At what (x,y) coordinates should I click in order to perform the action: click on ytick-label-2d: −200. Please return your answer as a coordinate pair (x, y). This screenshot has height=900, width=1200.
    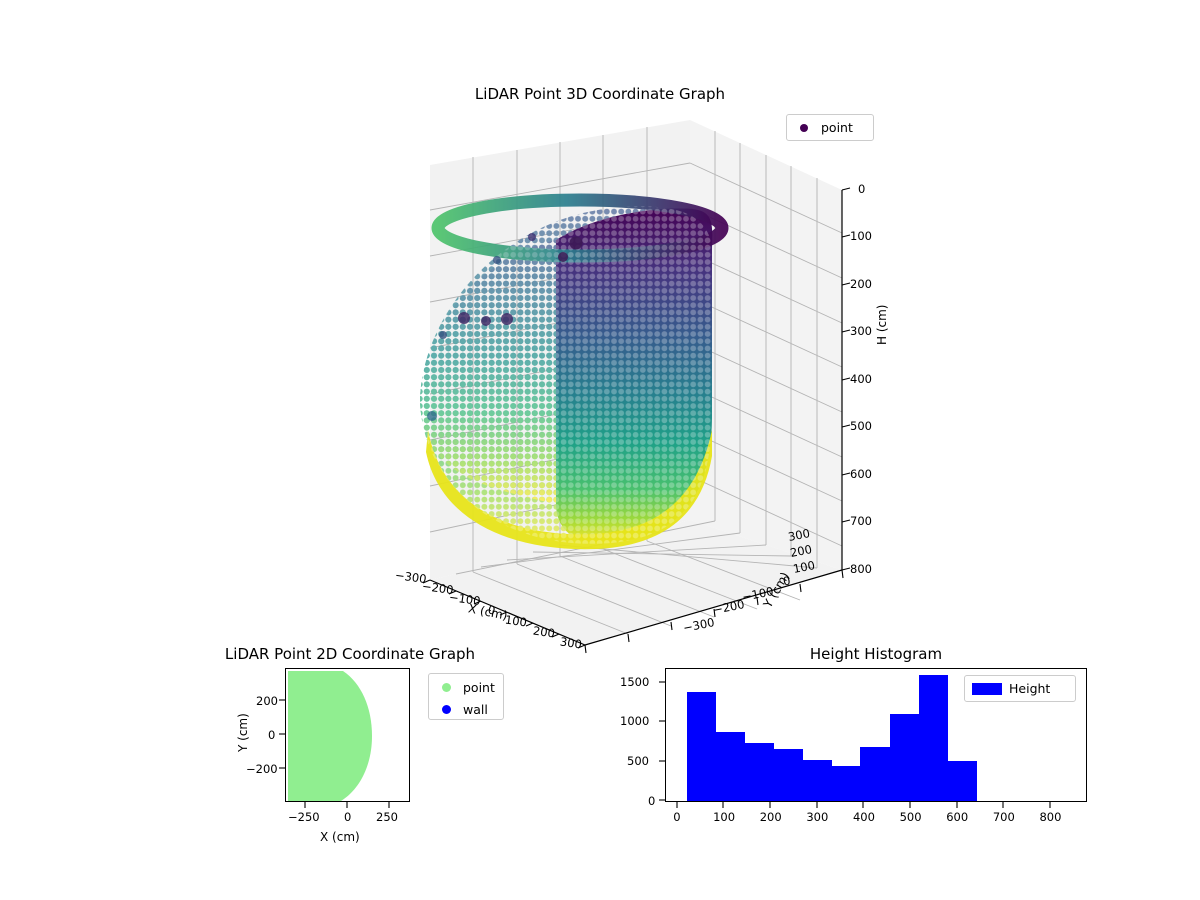
    Looking at the image, I should click on (262, 769).